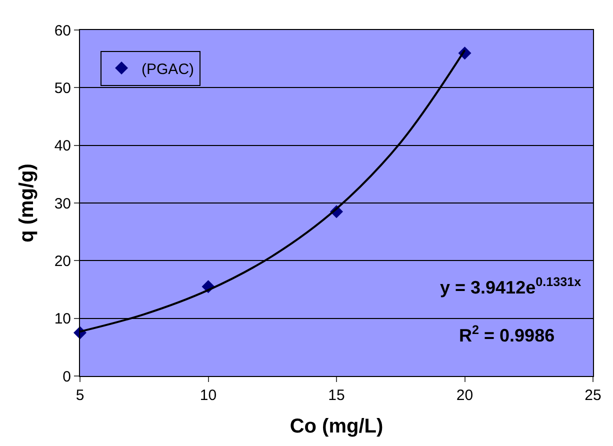 The image size is (613, 446). Describe the element at coordinates (337, 427) in the screenshot. I see `x-axis-title: Co (mg/L)` at that location.